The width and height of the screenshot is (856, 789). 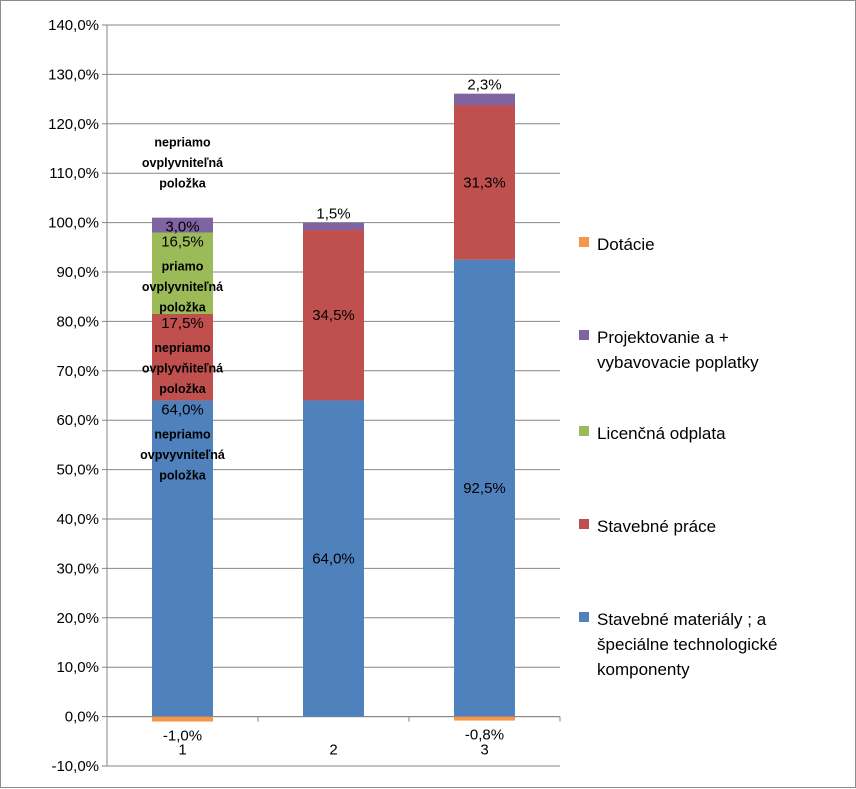 I want to click on y-tick-label: 20,0%, so click(x=77, y=618).